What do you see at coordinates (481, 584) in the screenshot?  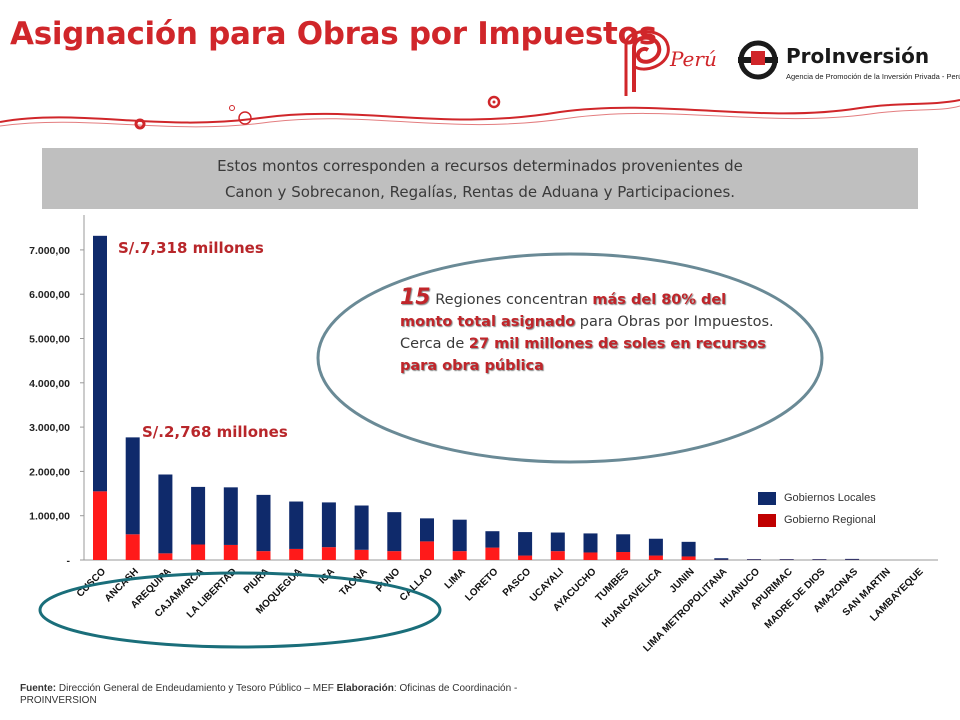 I see `x-tick-label: LORETO` at bounding box center [481, 584].